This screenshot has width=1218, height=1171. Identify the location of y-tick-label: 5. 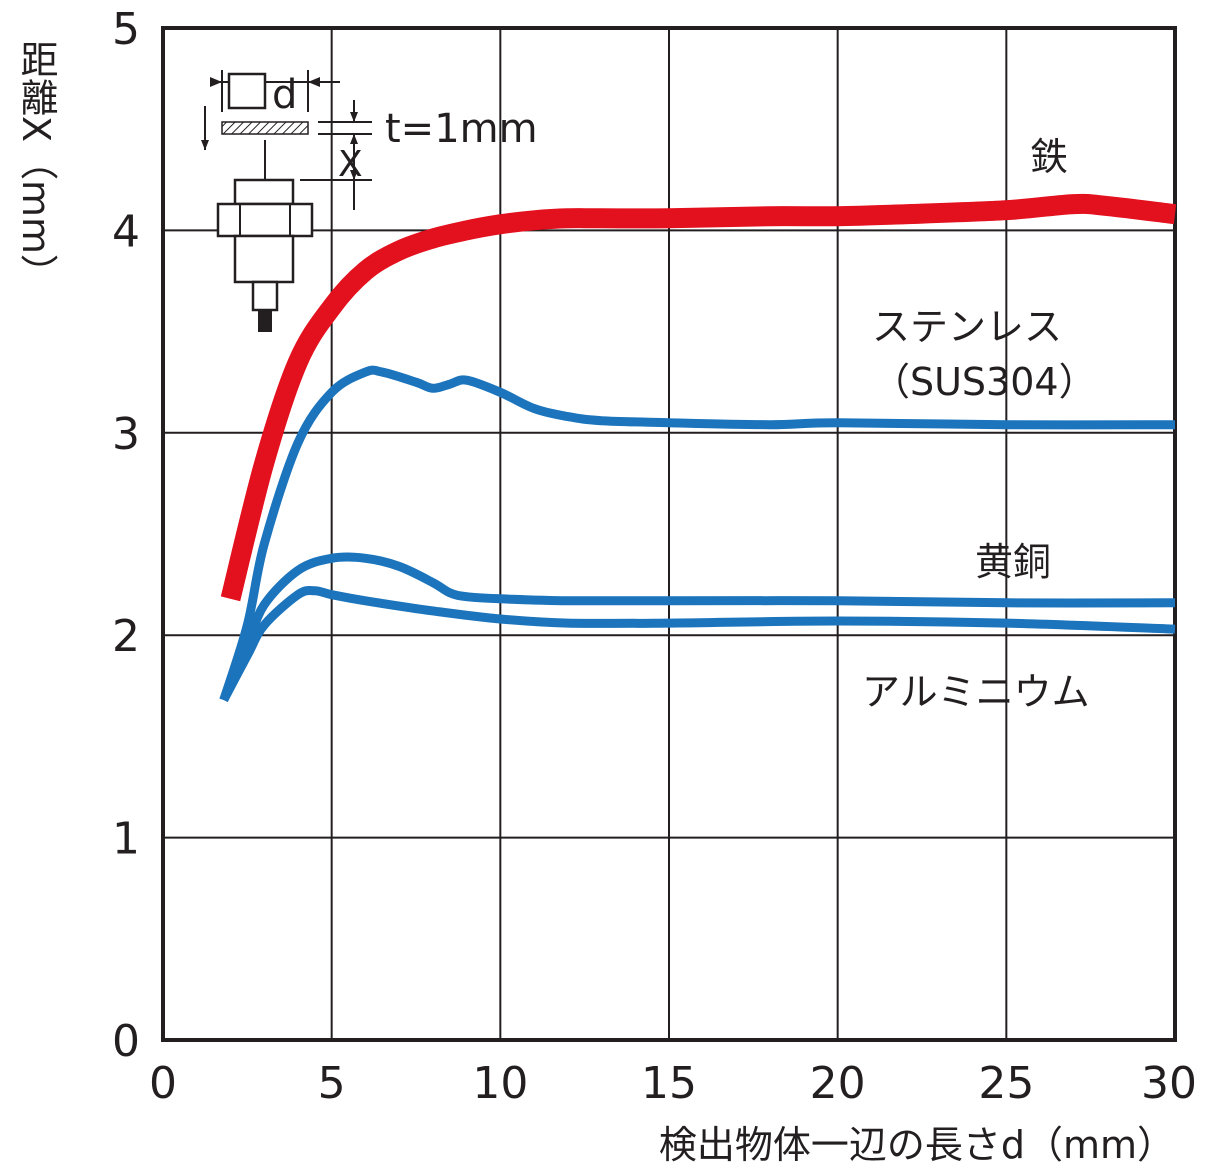
(126, 29).